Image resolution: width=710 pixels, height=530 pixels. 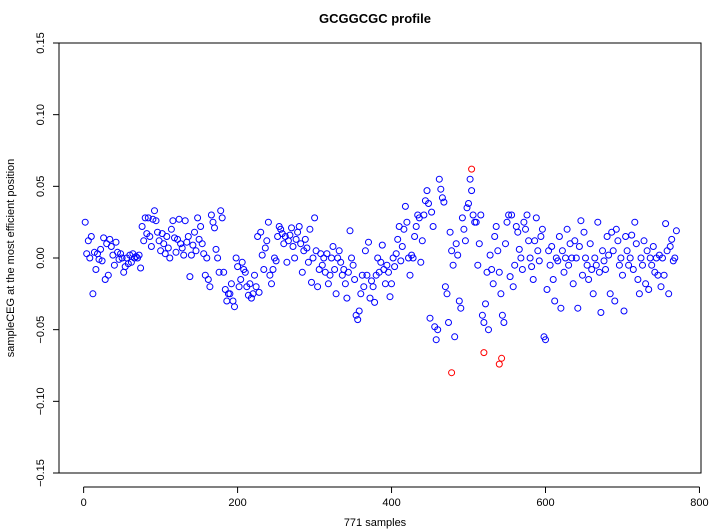 What do you see at coordinates (395, 497) in the screenshot?
I see `x-axis: 0 200 400 600 800` at bounding box center [395, 497].